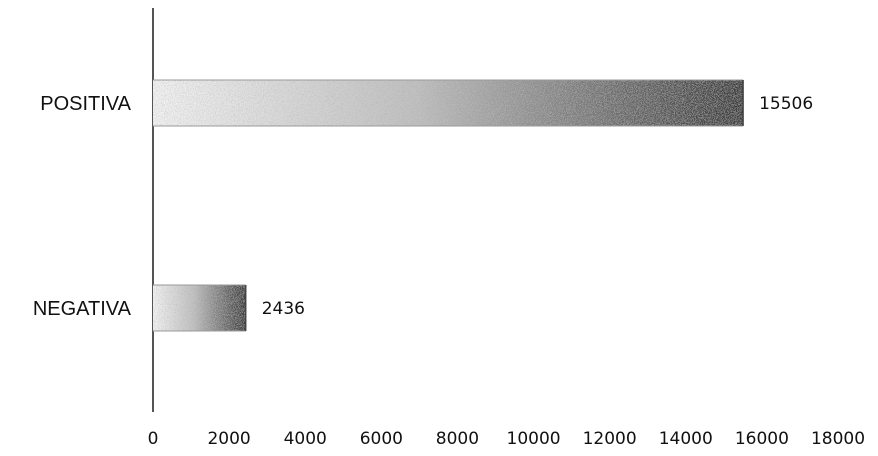 The image size is (878, 456). Describe the element at coordinates (448, 103) in the screenshot. I see `bar-positiva` at that location.